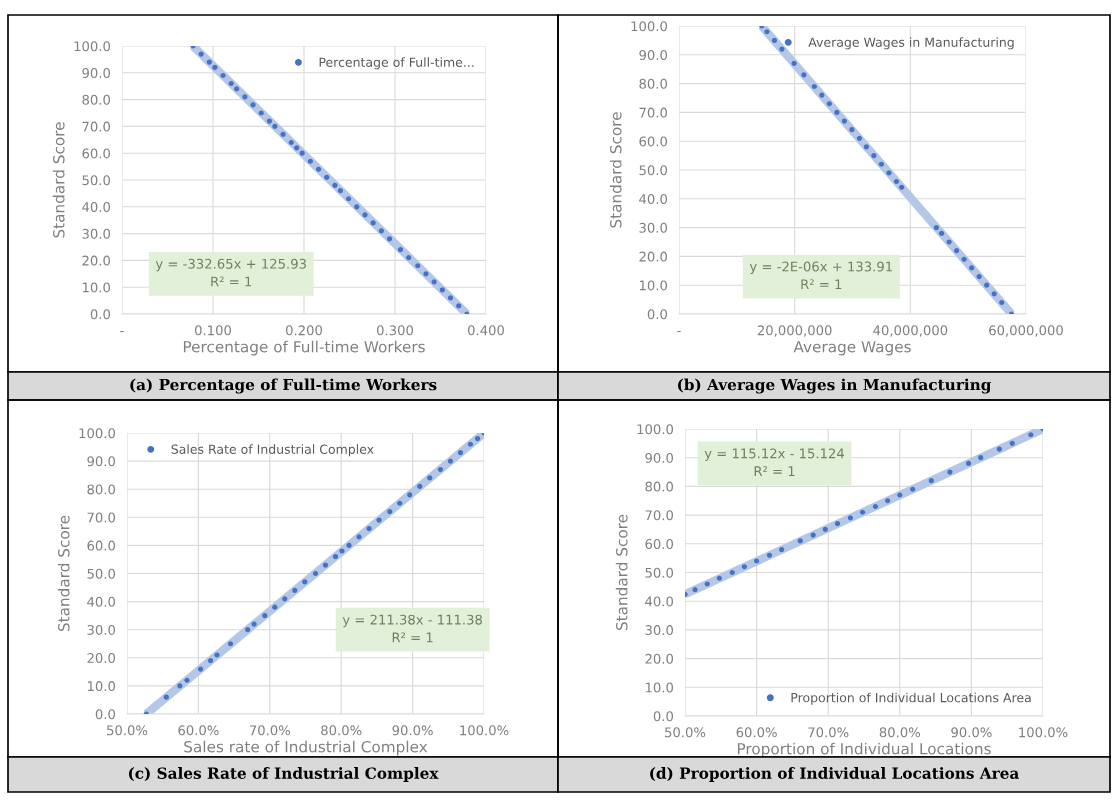  What do you see at coordinates (1026, 331) in the screenshot?
I see `x-tick-label: 60,000,000` at bounding box center [1026, 331].